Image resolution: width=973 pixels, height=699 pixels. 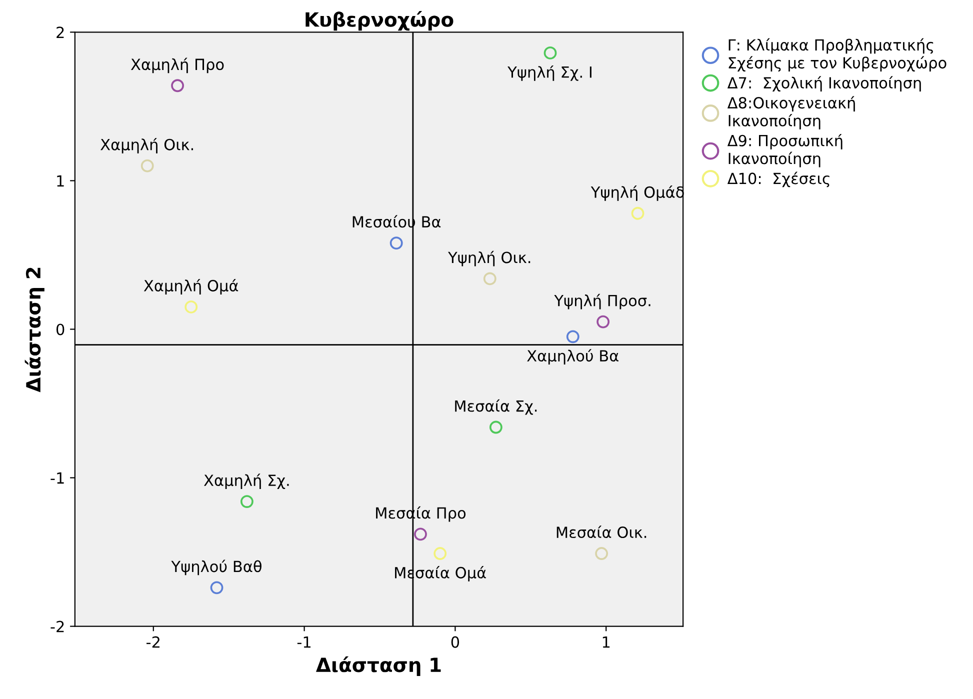 What do you see at coordinates (778, 180) in the screenshot?
I see `legend-label: Δ10: Σχέσεις` at bounding box center [778, 180].